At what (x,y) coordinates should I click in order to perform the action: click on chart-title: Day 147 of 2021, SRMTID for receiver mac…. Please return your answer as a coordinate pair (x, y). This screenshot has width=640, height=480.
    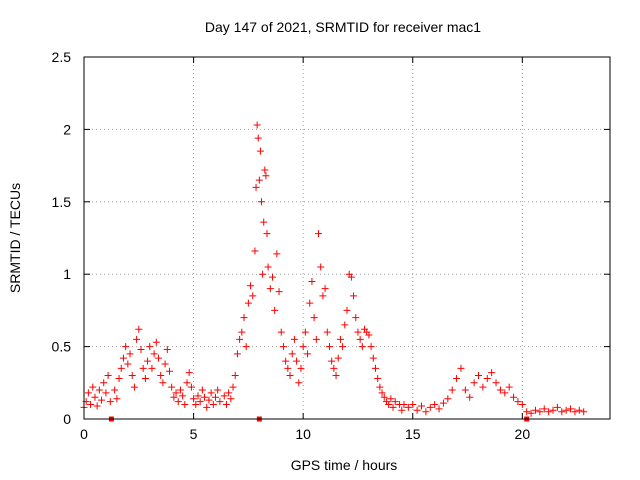
    Looking at the image, I should click on (343, 27).